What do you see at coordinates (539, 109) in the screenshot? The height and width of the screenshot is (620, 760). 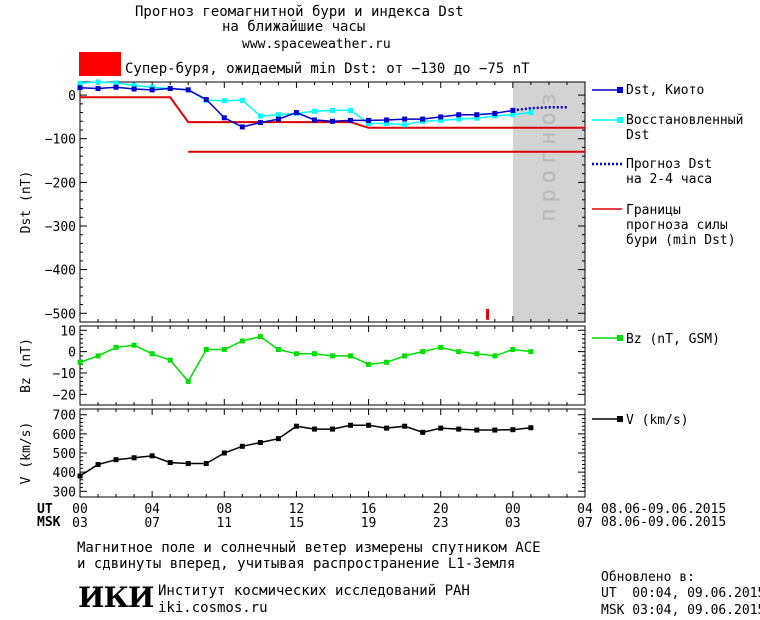 I see `forecast-dst-line` at bounding box center [539, 109].